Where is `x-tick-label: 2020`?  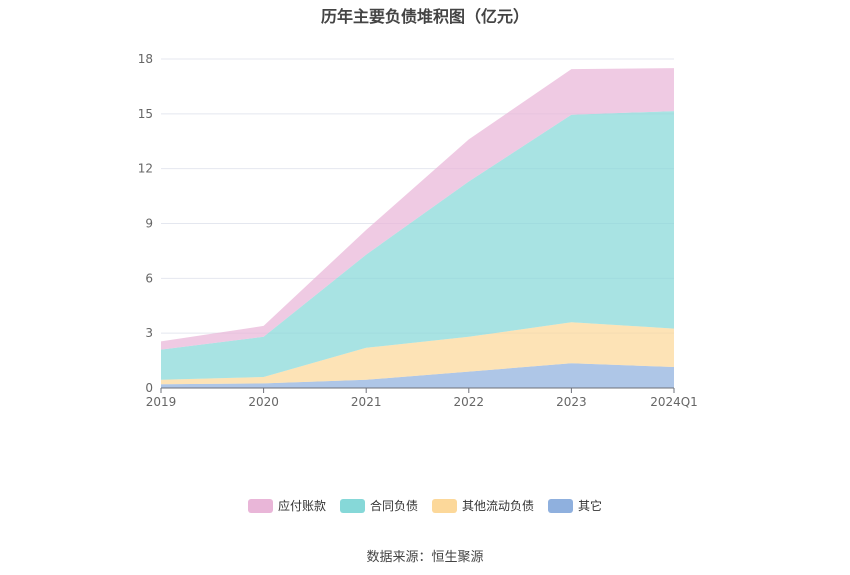
x-tick-label: 2020 is located at coordinates (263, 402).